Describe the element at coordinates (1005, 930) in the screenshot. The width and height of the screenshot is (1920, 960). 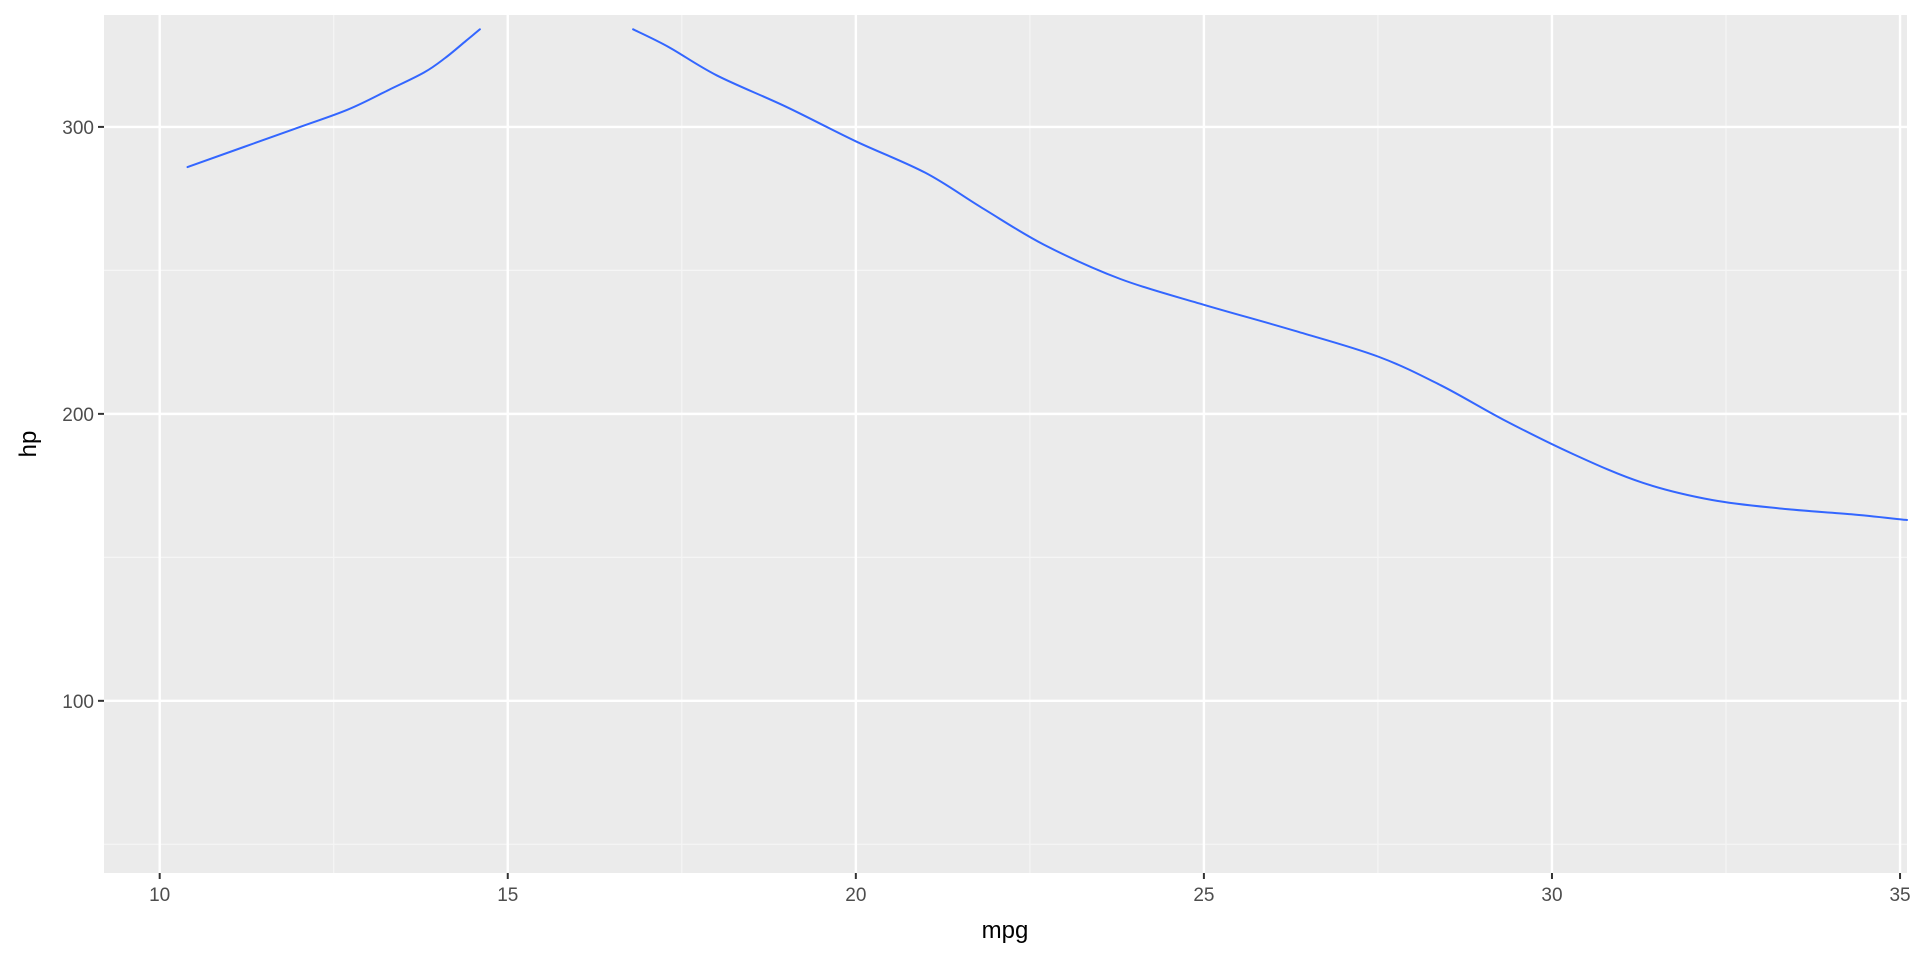
I see `x-axis-title: mpg` at that location.